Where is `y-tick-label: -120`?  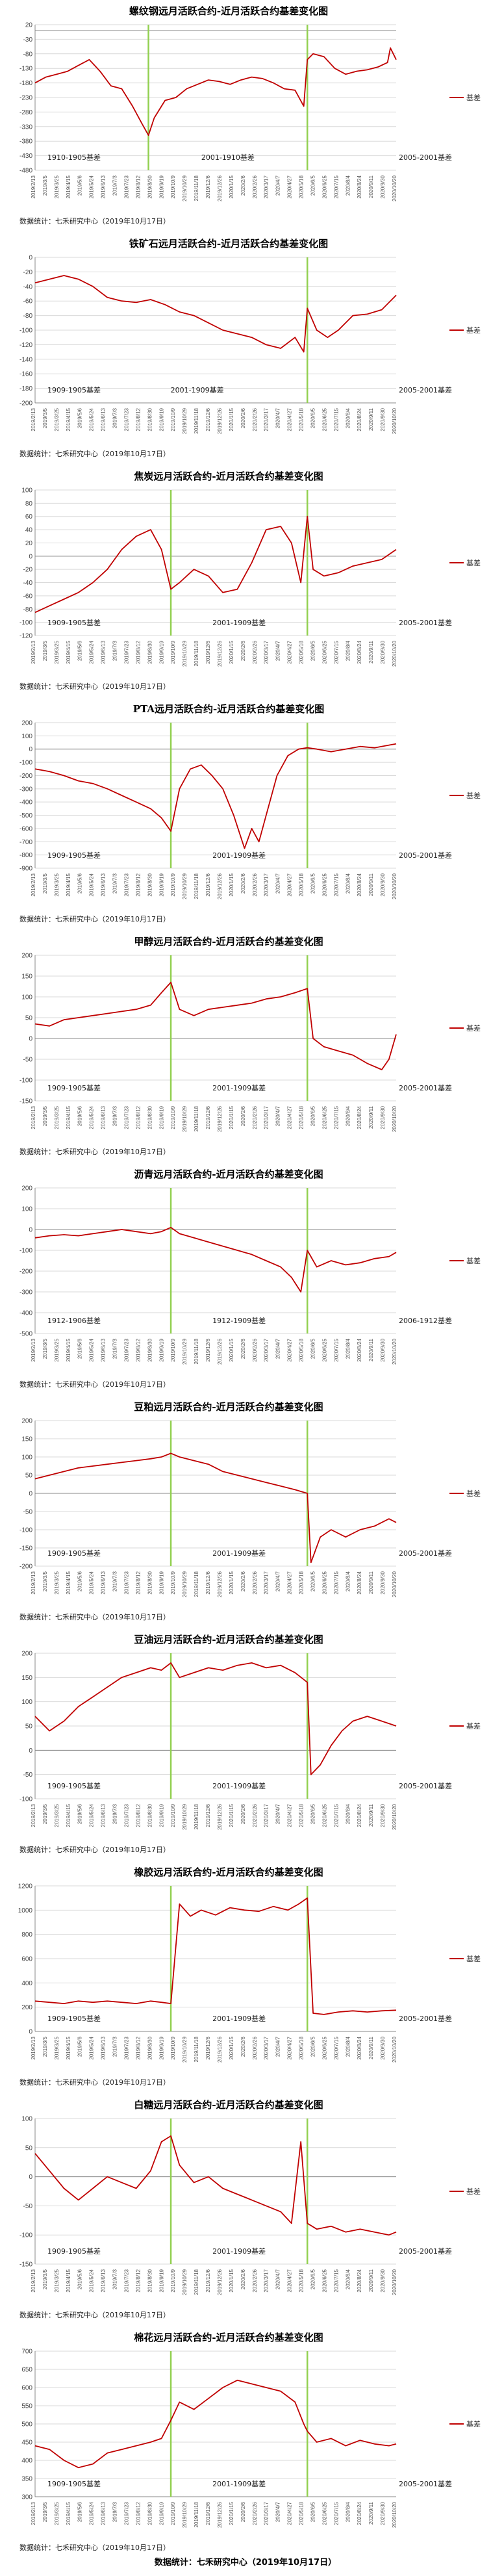 y-tick-label: -120 is located at coordinates (25, 636).